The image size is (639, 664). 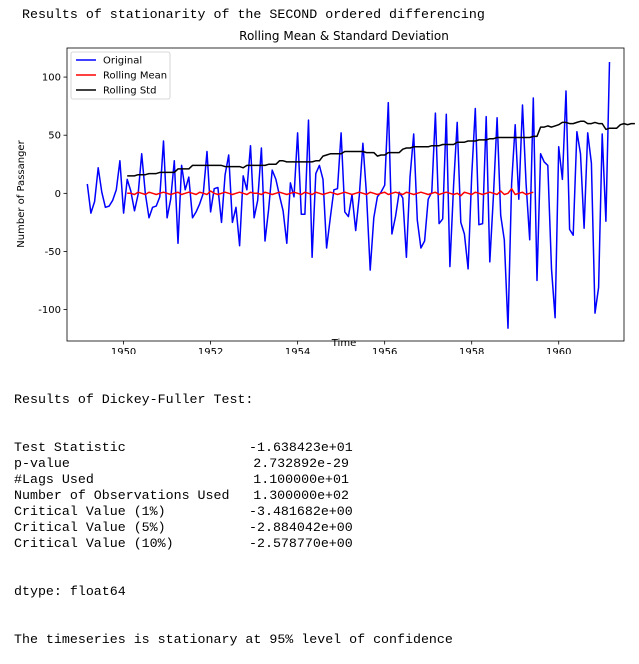 I want to click on x-tick-label: 1954, so click(x=297, y=350).